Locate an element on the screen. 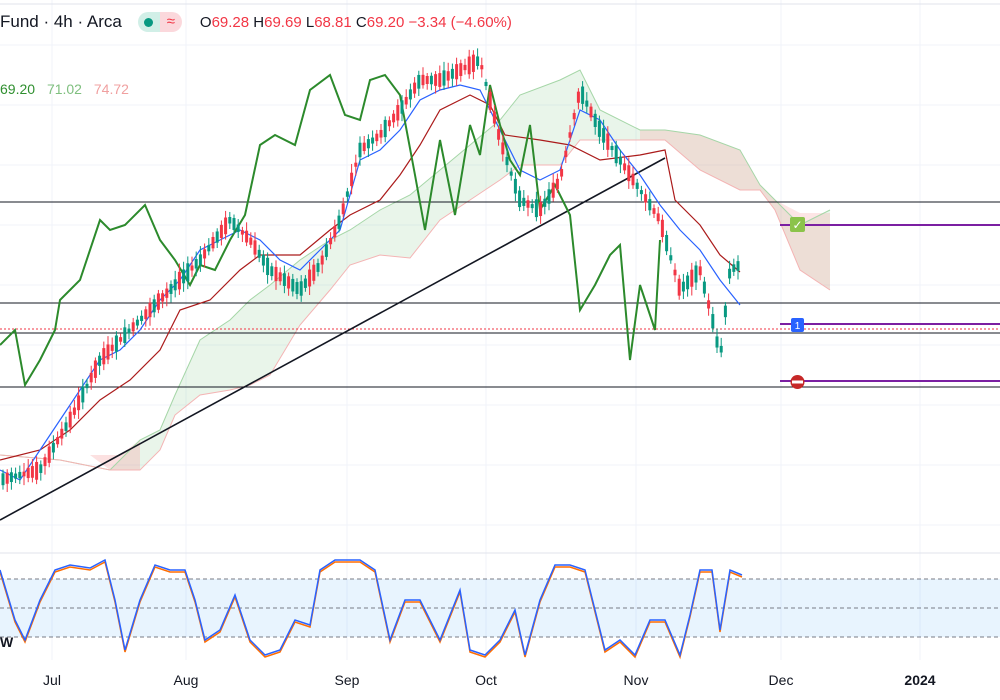  ichimoku-value-2: 71.02 is located at coordinates (64, 89).